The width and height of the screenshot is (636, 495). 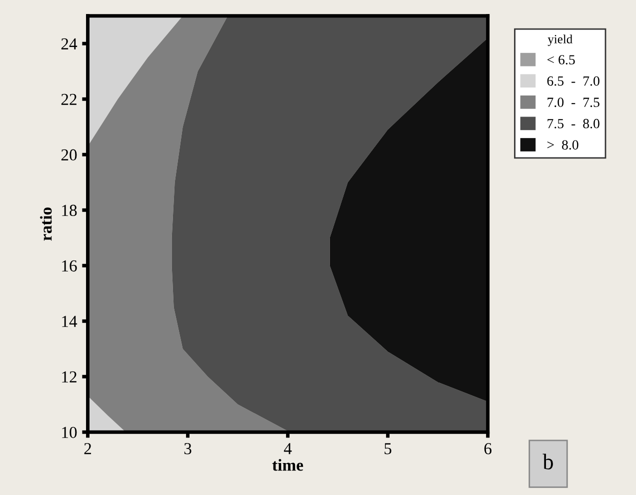 I want to click on legend-label: 7.0 - 7.5, so click(x=574, y=103).